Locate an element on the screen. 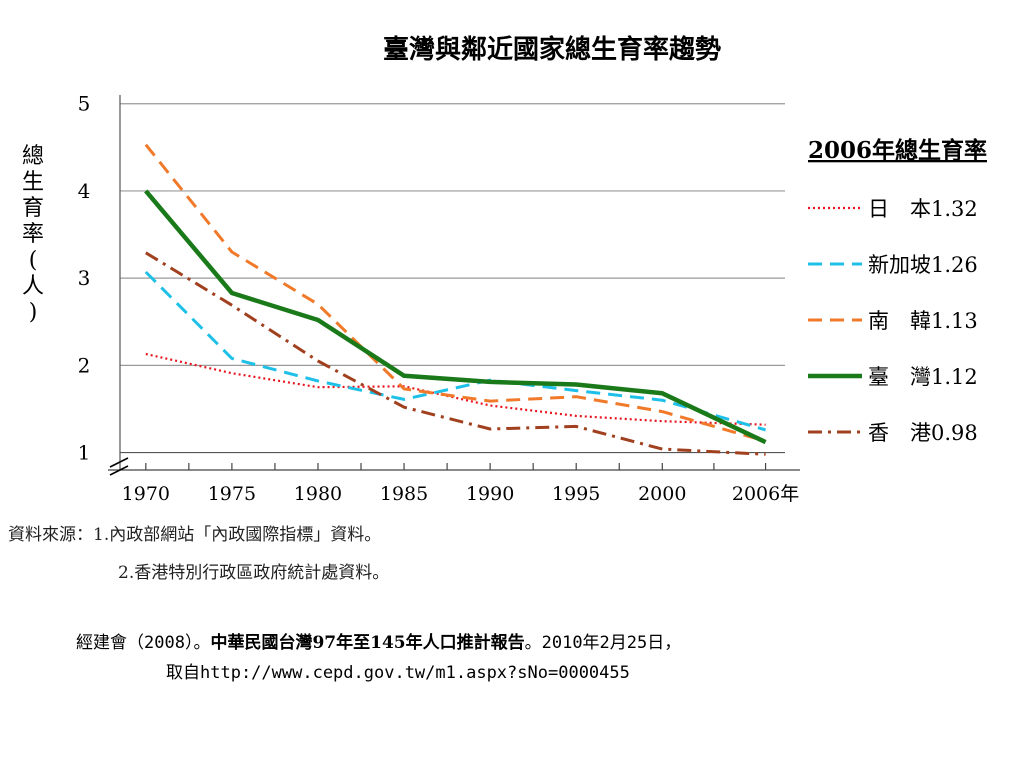 Image resolution: width=1024 pixels, height=768 pixels. y-tick-label: 2 is located at coordinates (84, 365).